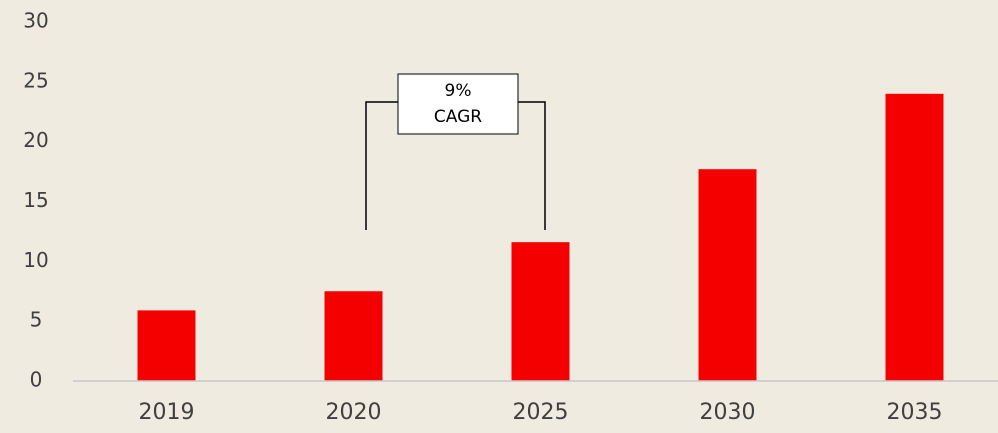 The height and width of the screenshot is (433, 998). I want to click on x-tick-label: 2025, so click(541, 412).